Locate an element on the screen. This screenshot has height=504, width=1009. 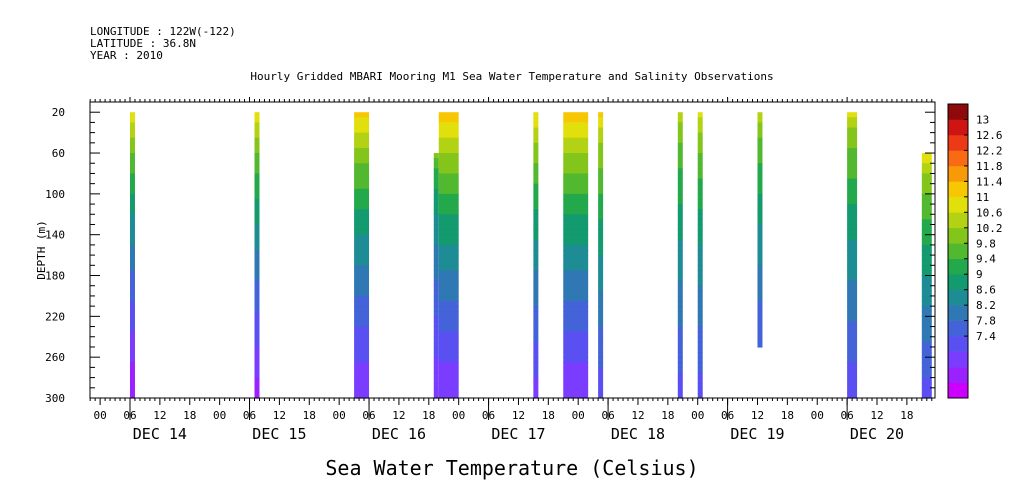
y-tick-label: 220 is located at coordinates (55, 316).